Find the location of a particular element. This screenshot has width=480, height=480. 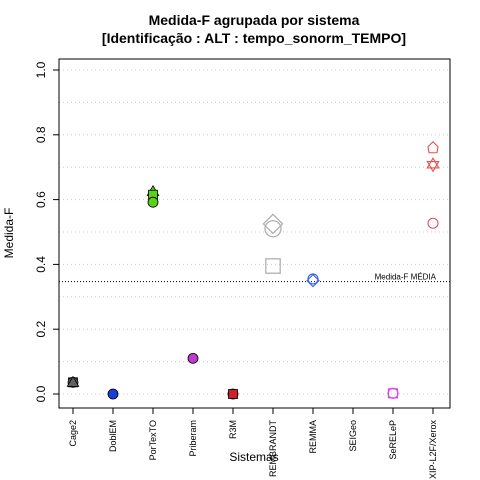

y-axis: 0.0 0.2 0.4 0.6 0.8 1.0 is located at coordinates (46, 231).